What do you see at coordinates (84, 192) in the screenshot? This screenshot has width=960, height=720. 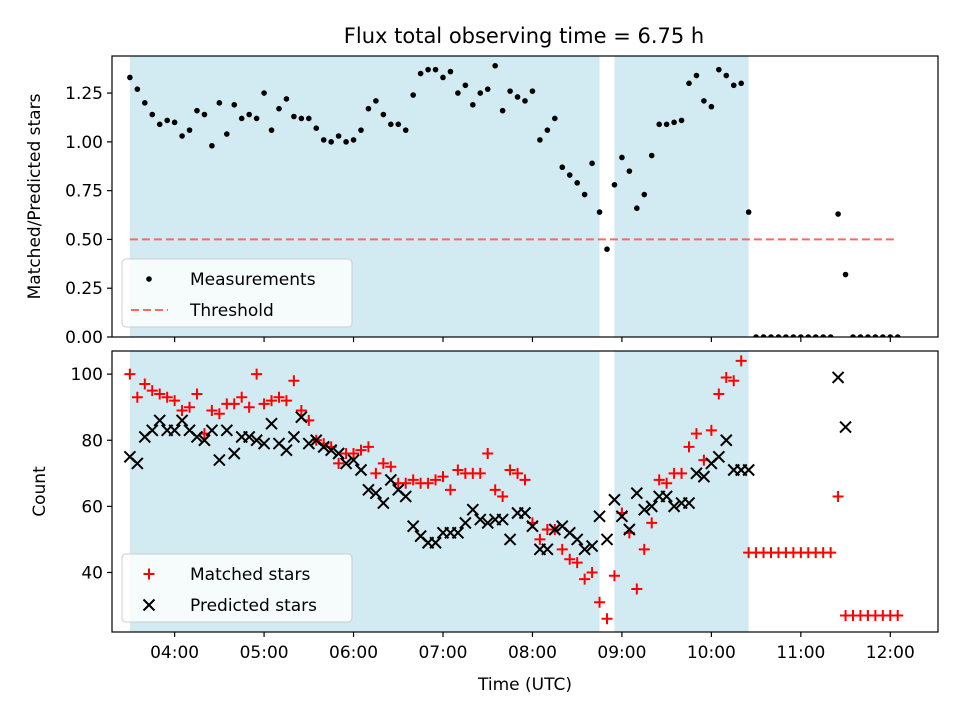 I see `y-tick-label: 0.75` at bounding box center [84, 192].